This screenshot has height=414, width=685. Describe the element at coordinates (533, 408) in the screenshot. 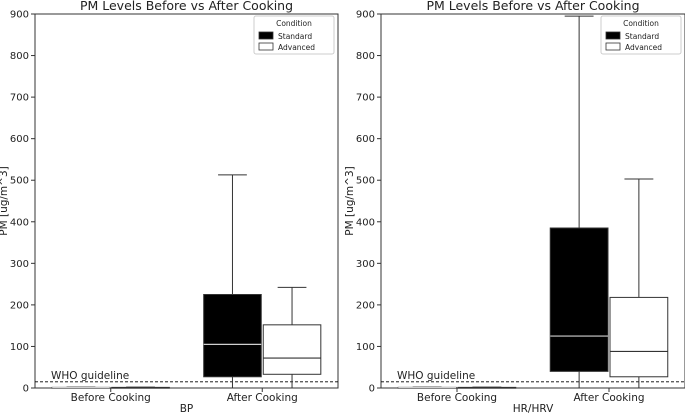

I see `x-axis-label: HR/HRV` at that location.